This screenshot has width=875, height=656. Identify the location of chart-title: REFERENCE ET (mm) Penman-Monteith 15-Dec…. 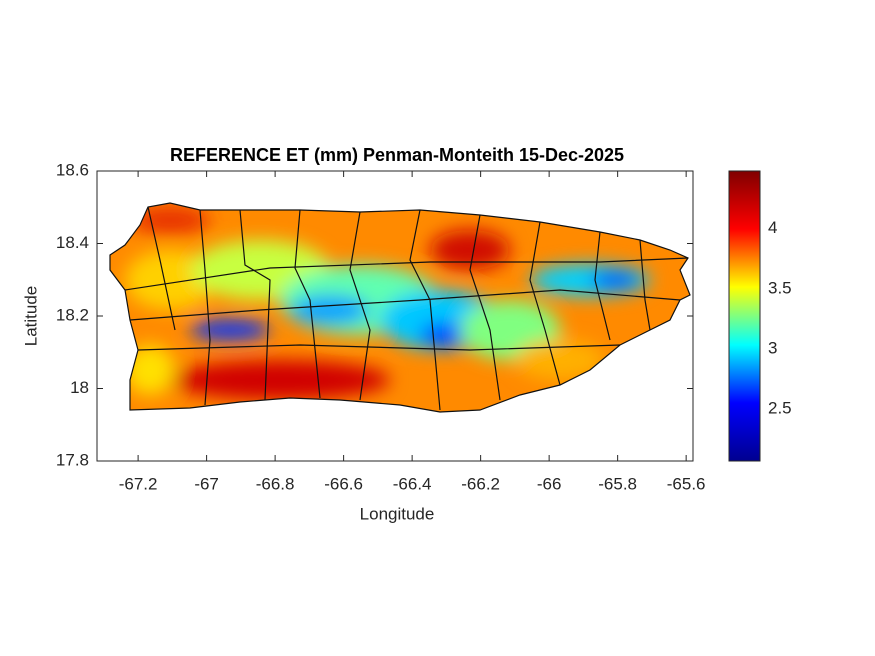
(397, 155).